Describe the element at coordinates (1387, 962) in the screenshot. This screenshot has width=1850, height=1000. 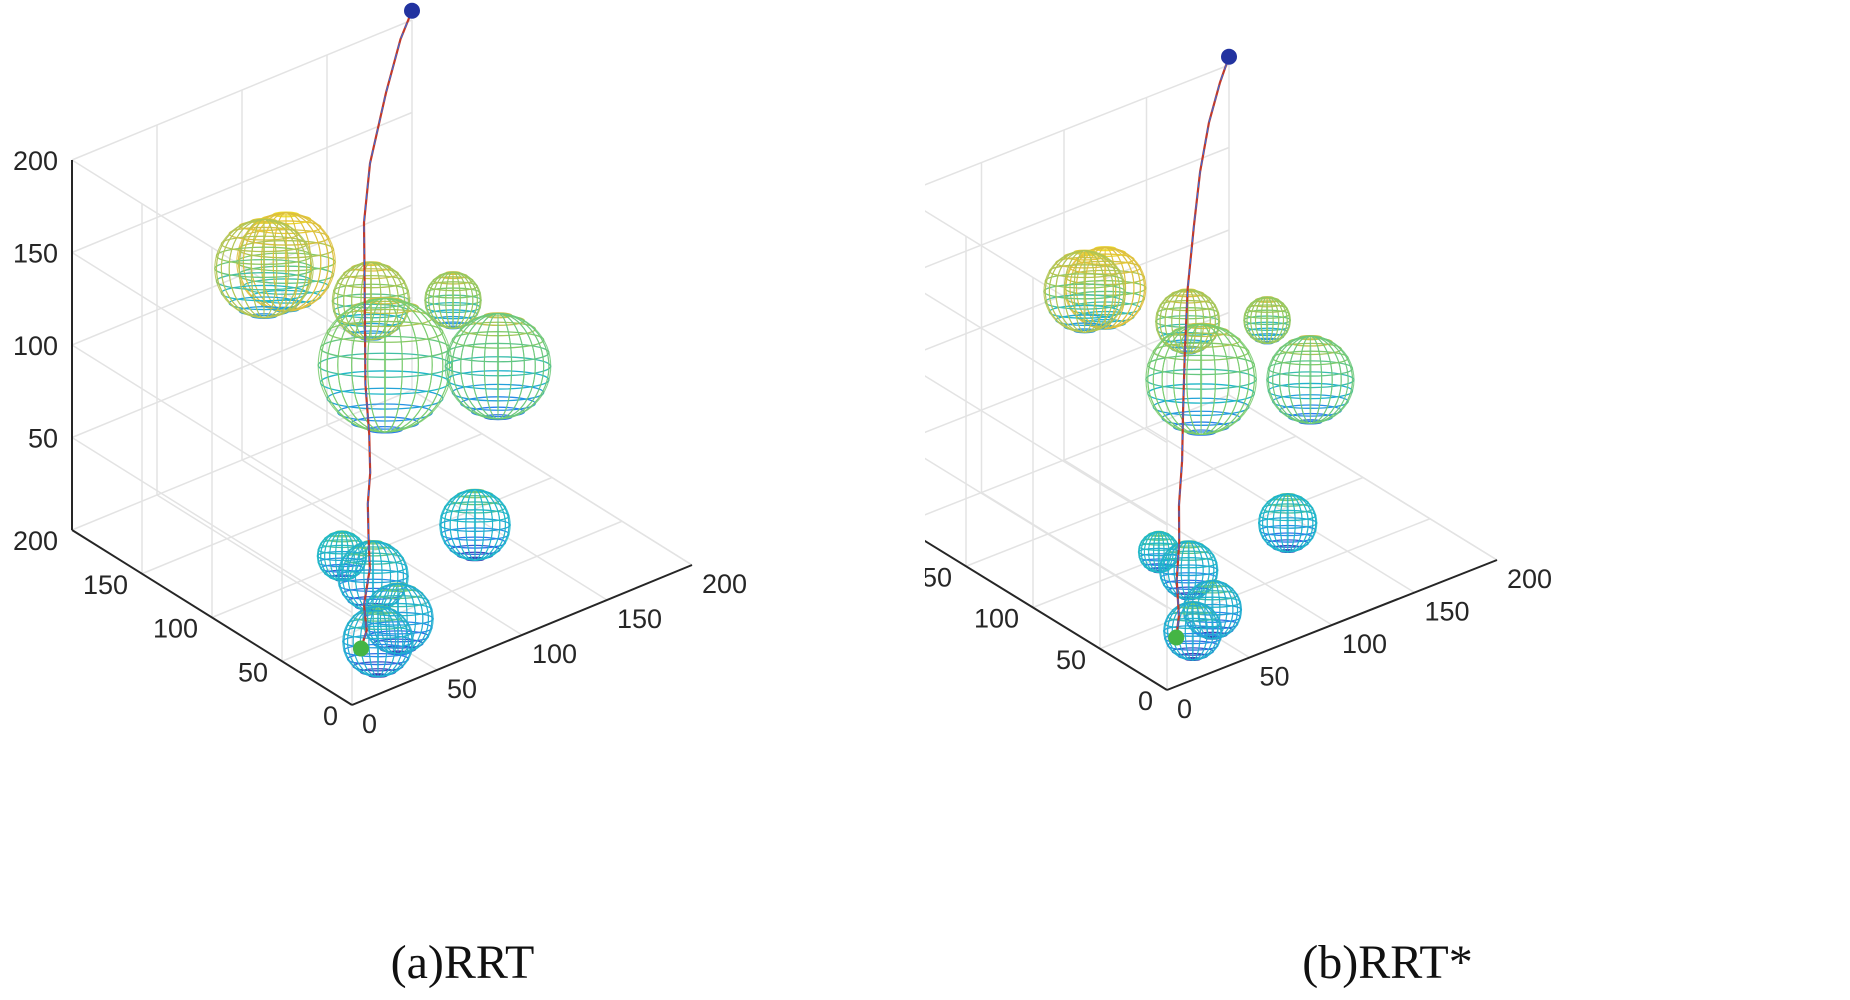
I see `caption-rrt-star: (b)RRT*` at that location.